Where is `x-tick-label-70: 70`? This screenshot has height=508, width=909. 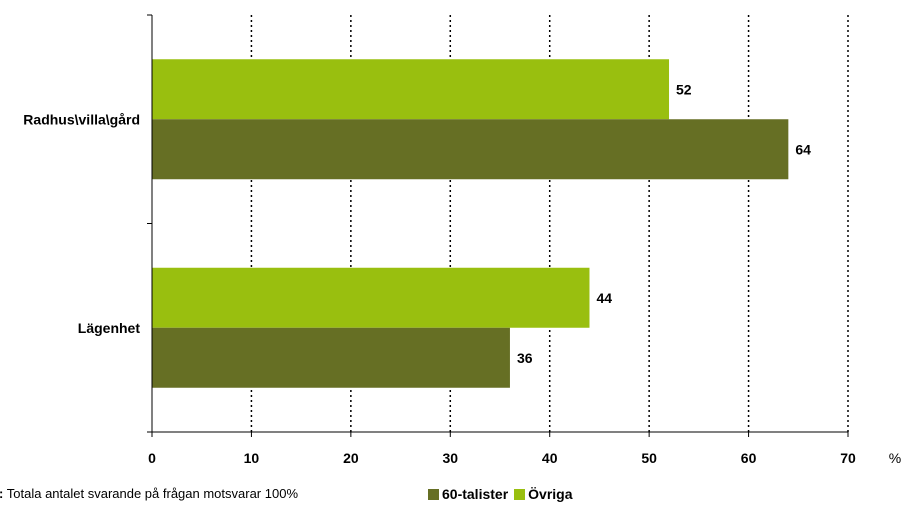
x-tick-label-70: 70 is located at coordinates (848, 458).